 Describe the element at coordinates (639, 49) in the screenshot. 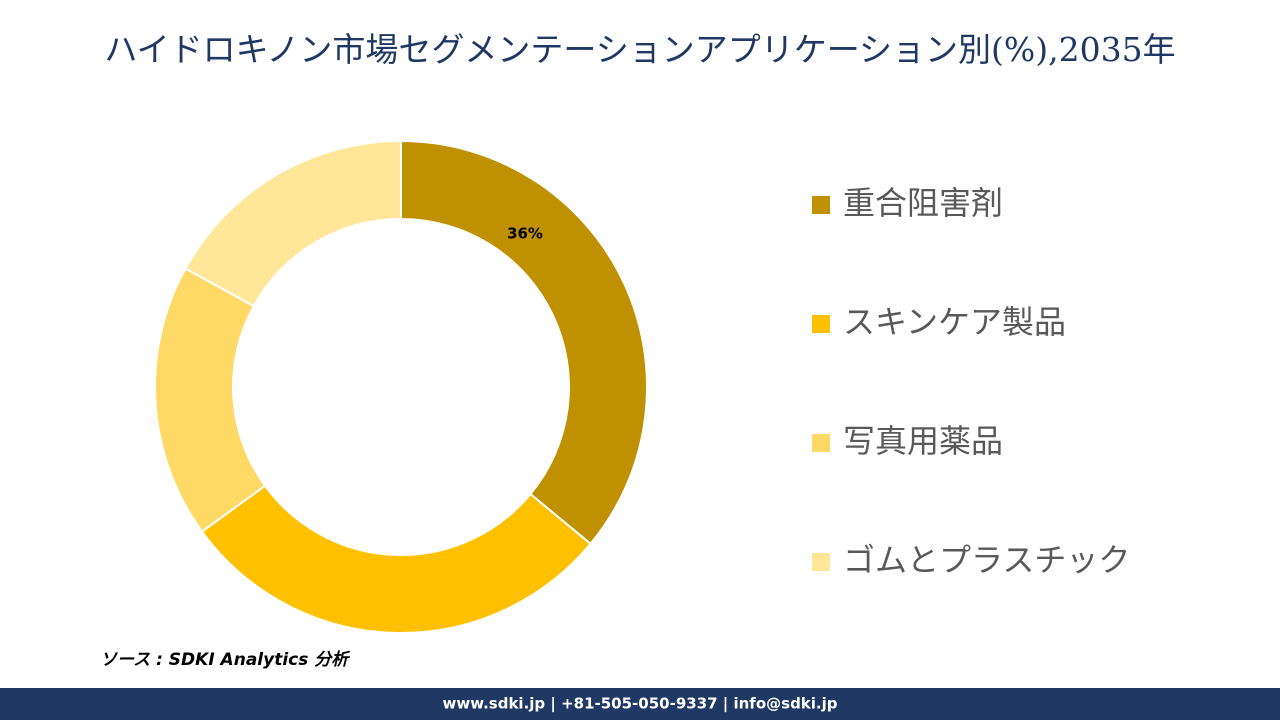

I see `chart-title: ハイドロキノン市場セグメンテーションアプリケーション別(%),2035年` at that location.